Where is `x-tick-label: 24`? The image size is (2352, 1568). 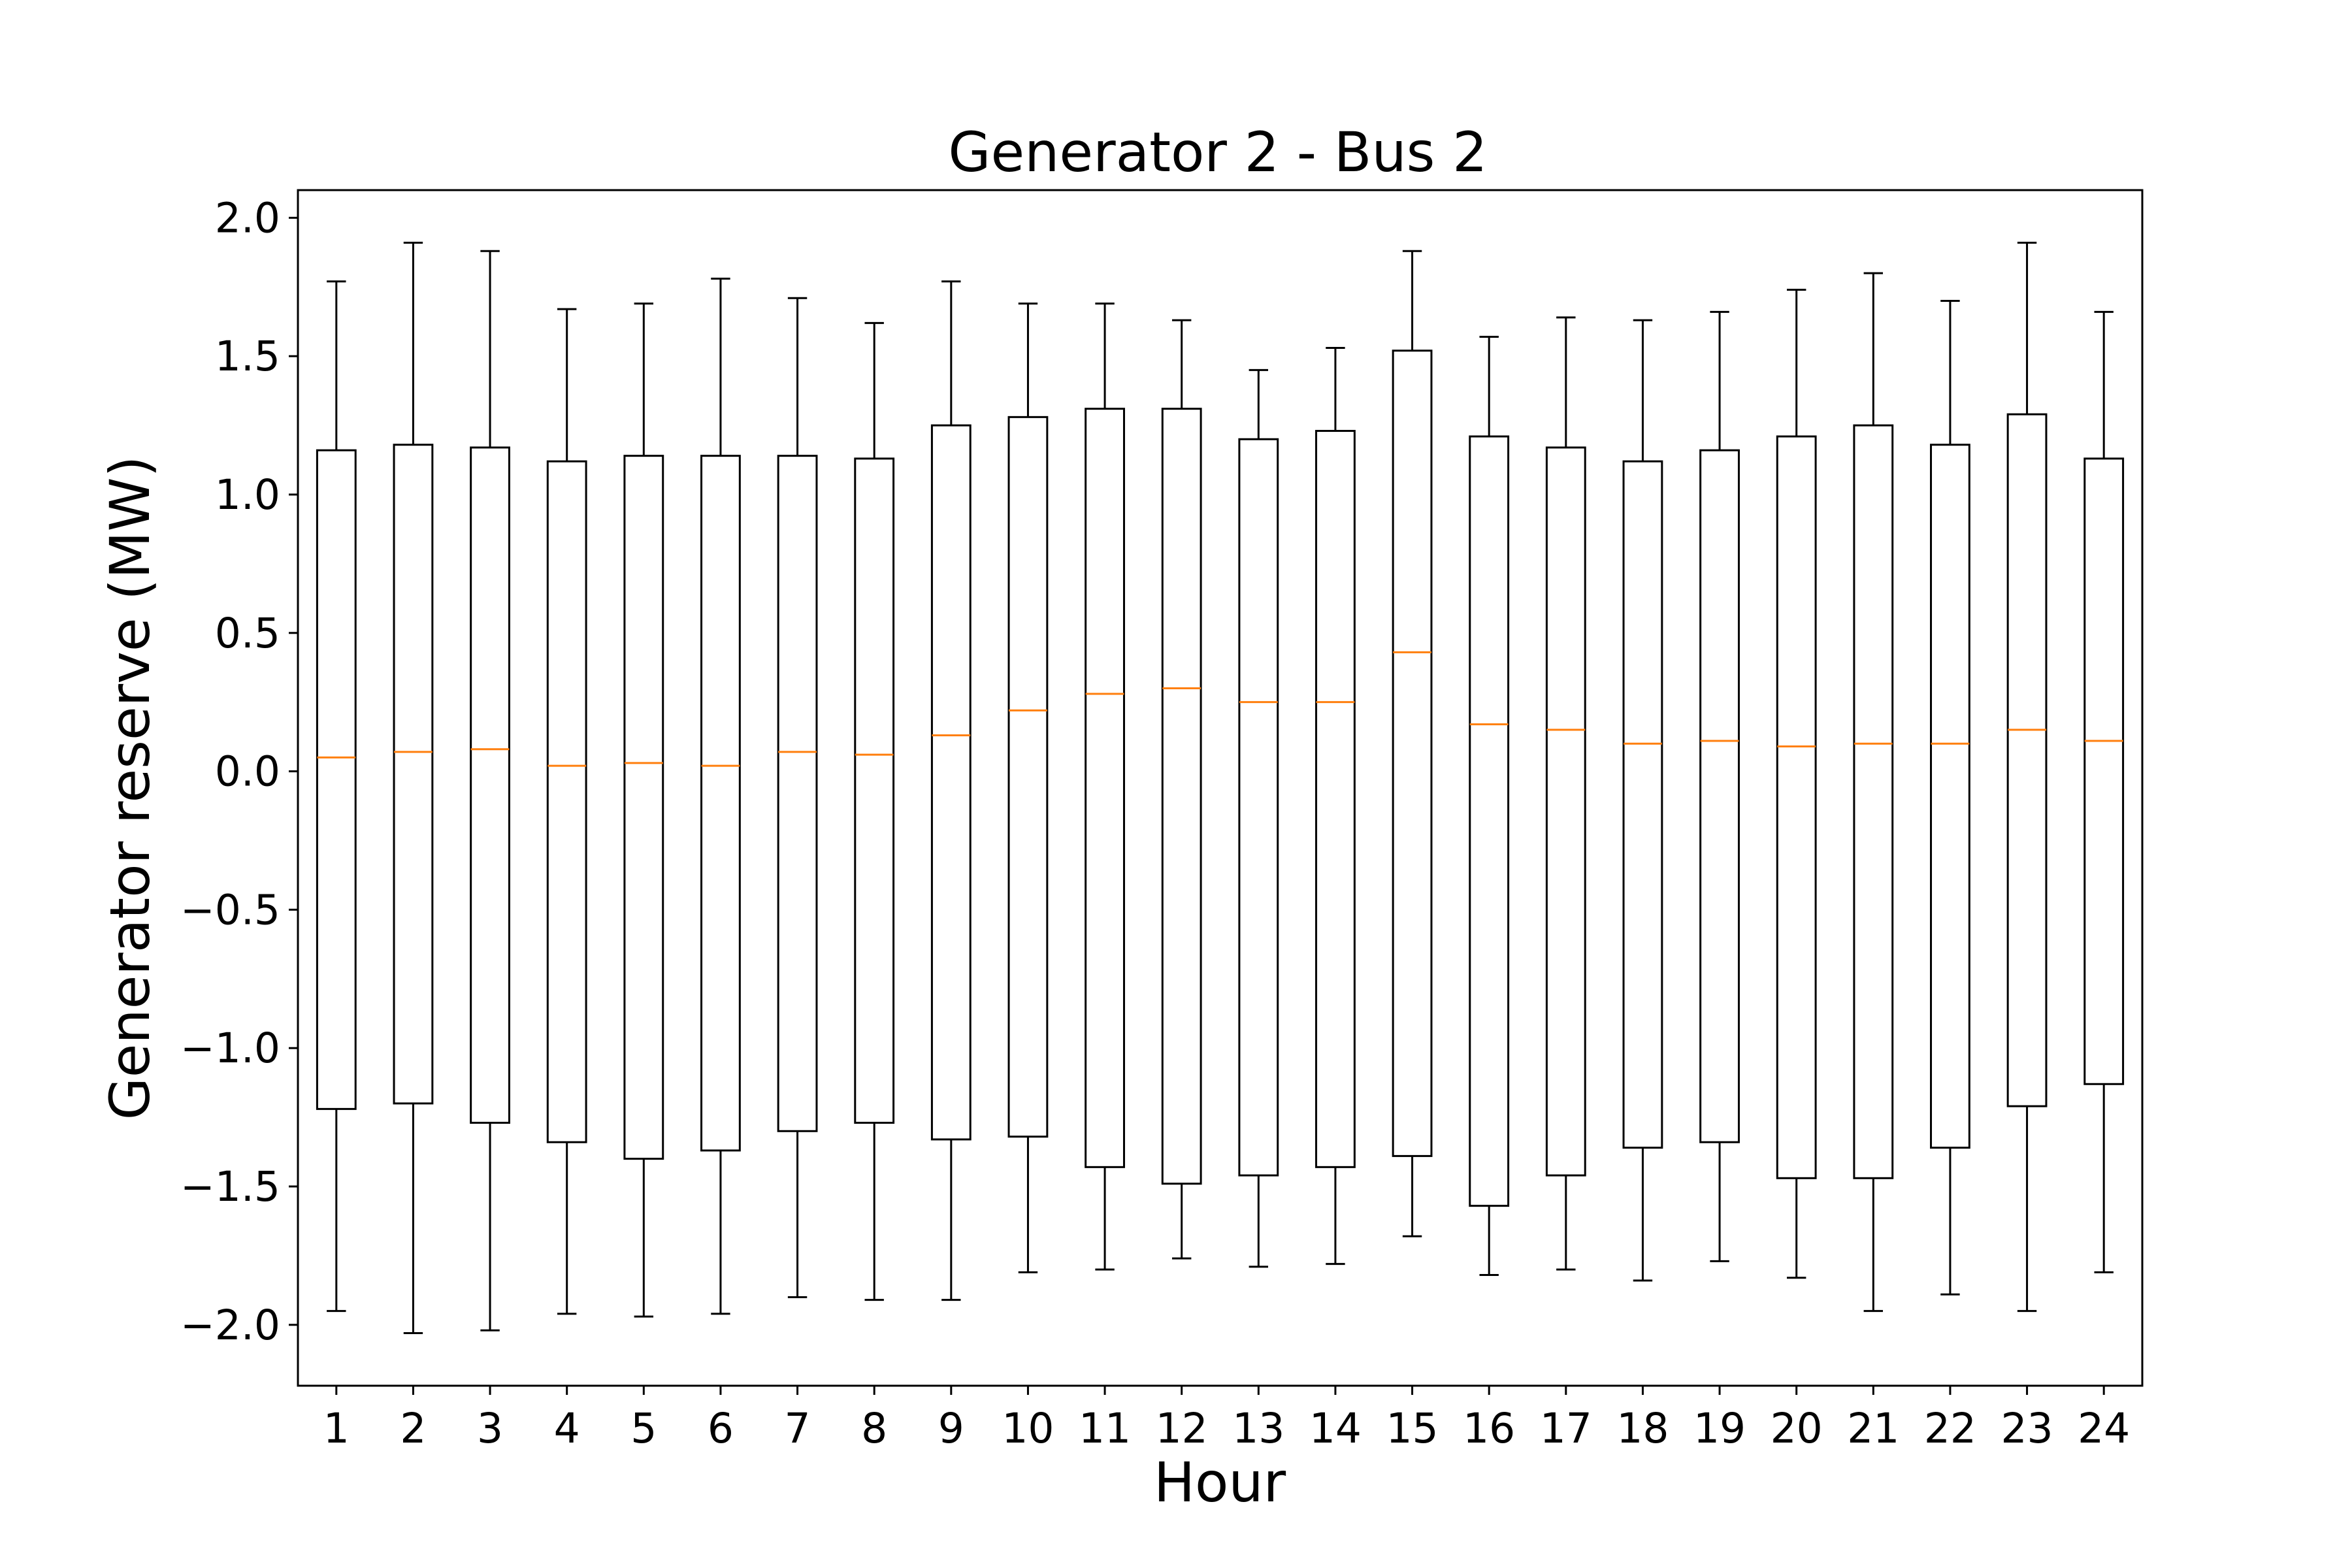 x-tick-label: 24 is located at coordinates (2104, 1428).